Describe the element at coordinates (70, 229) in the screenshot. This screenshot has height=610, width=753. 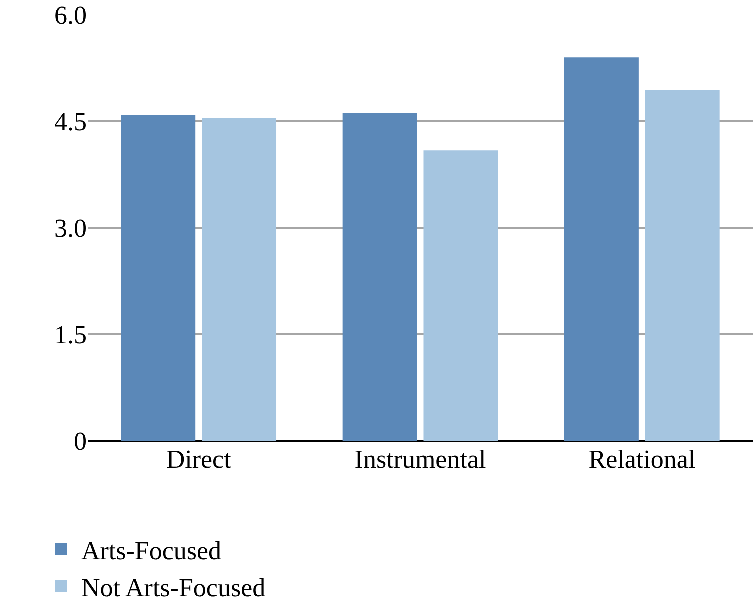
I see `y-tick-label: 3.0` at that location.